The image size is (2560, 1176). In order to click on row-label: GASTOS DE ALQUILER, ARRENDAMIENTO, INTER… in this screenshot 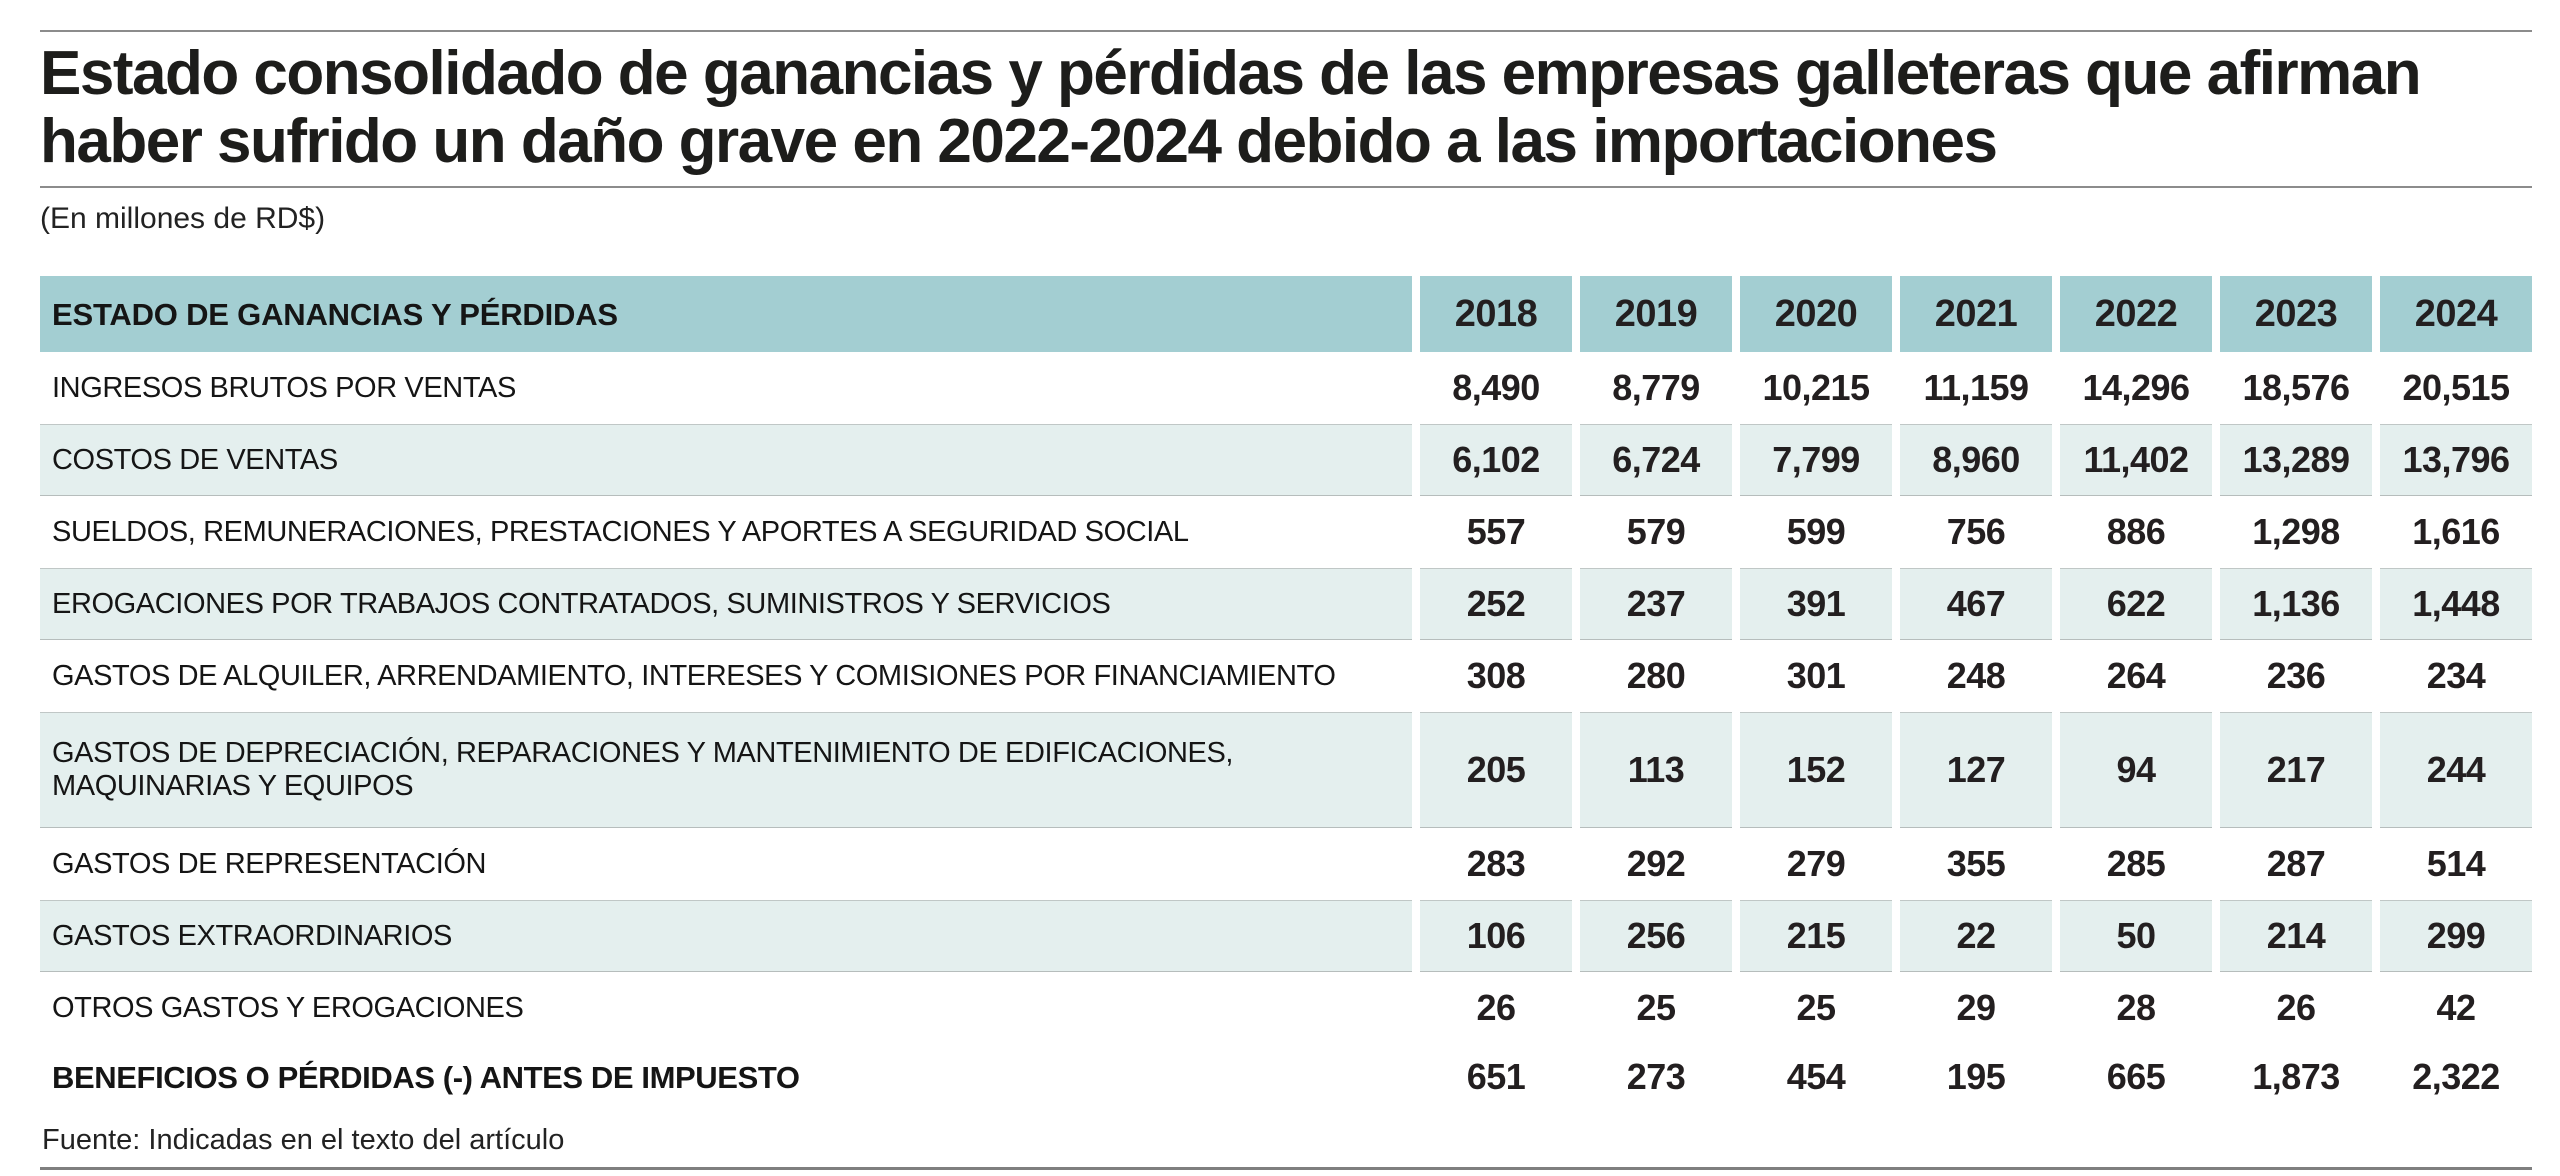, I will do `click(694, 675)`.